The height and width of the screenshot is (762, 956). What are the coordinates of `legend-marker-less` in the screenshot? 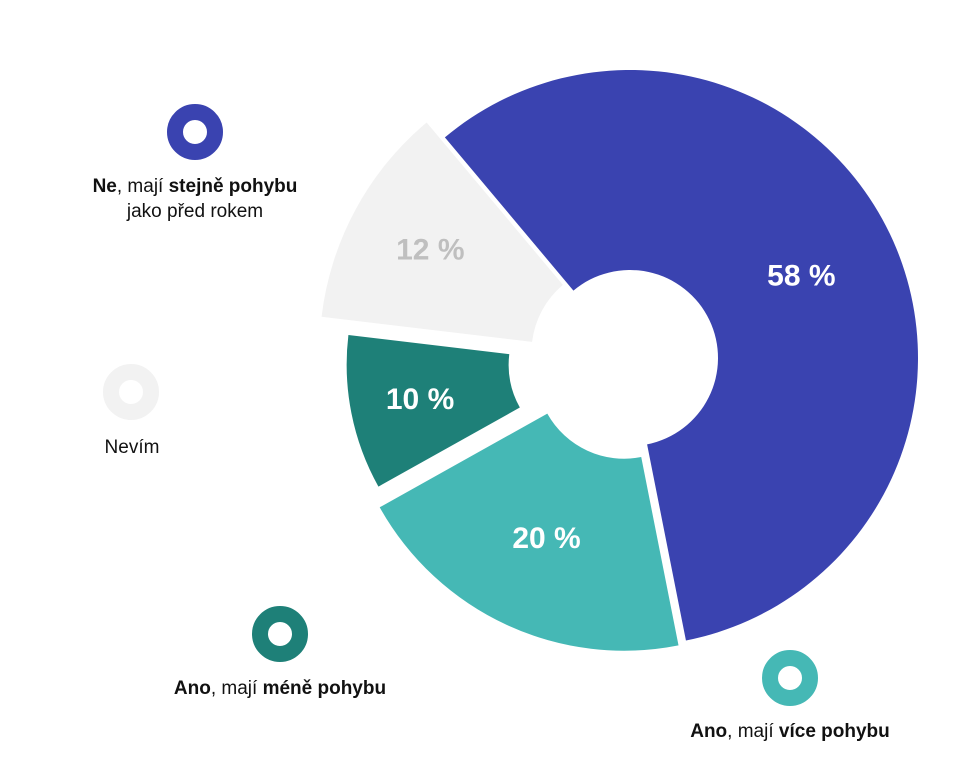 It's located at (280, 634).